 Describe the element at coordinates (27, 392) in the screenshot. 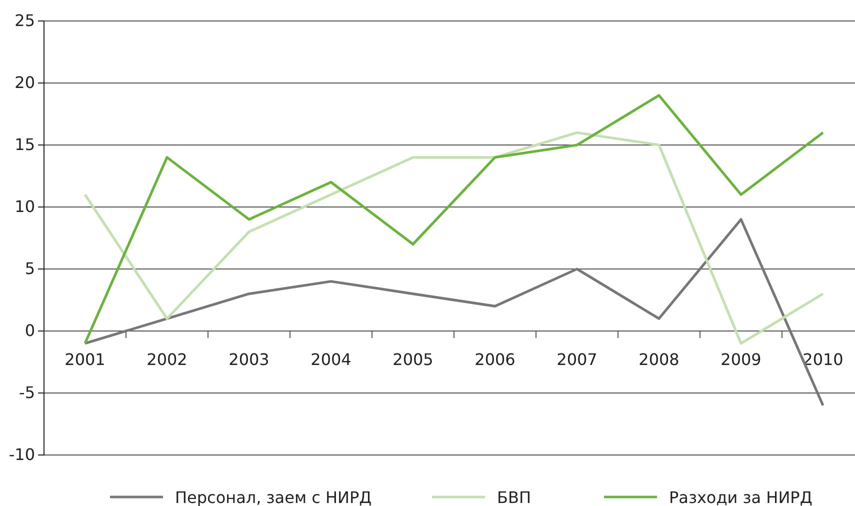

I see `y-tick-label: -5` at that location.